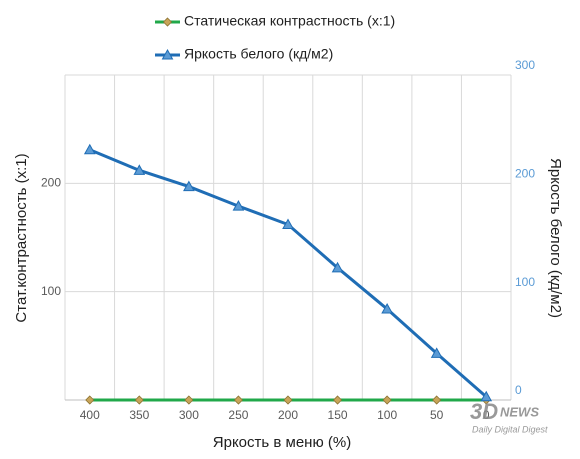  I want to click on x-tick-label: 250, so click(238, 415).